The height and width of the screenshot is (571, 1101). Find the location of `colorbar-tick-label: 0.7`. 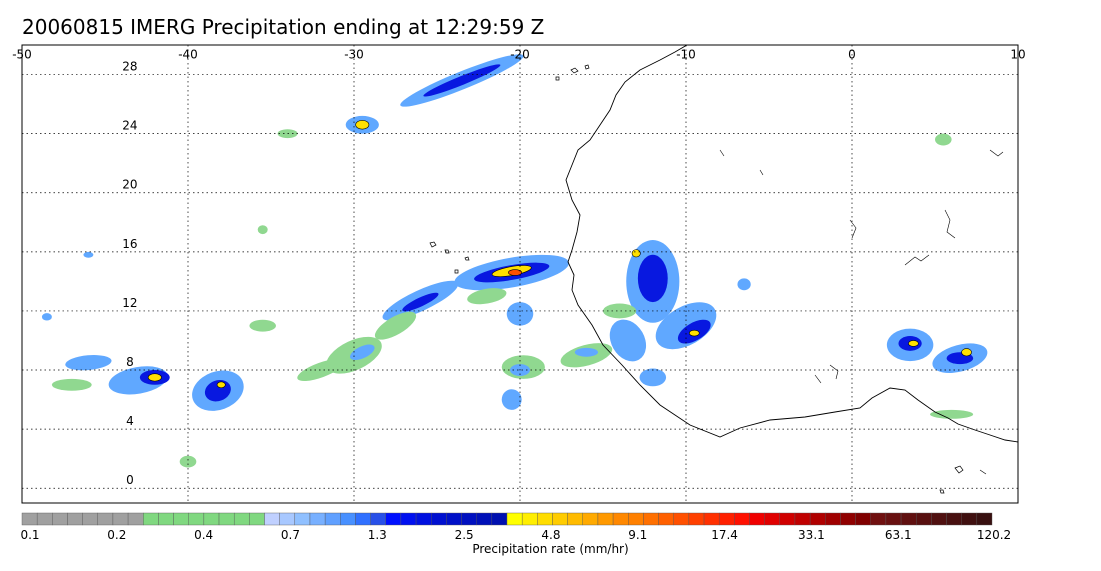

colorbar-tick-label: 0.7 is located at coordinates (290, 535).